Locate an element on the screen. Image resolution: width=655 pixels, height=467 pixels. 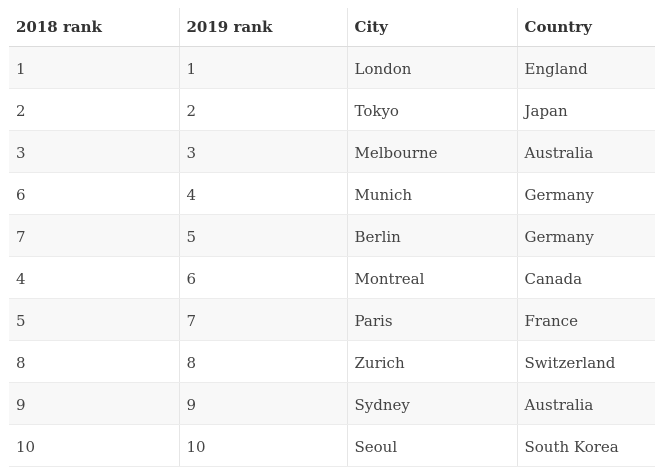
cell-2019-rank: 2 is located at coordinates (263, 109).